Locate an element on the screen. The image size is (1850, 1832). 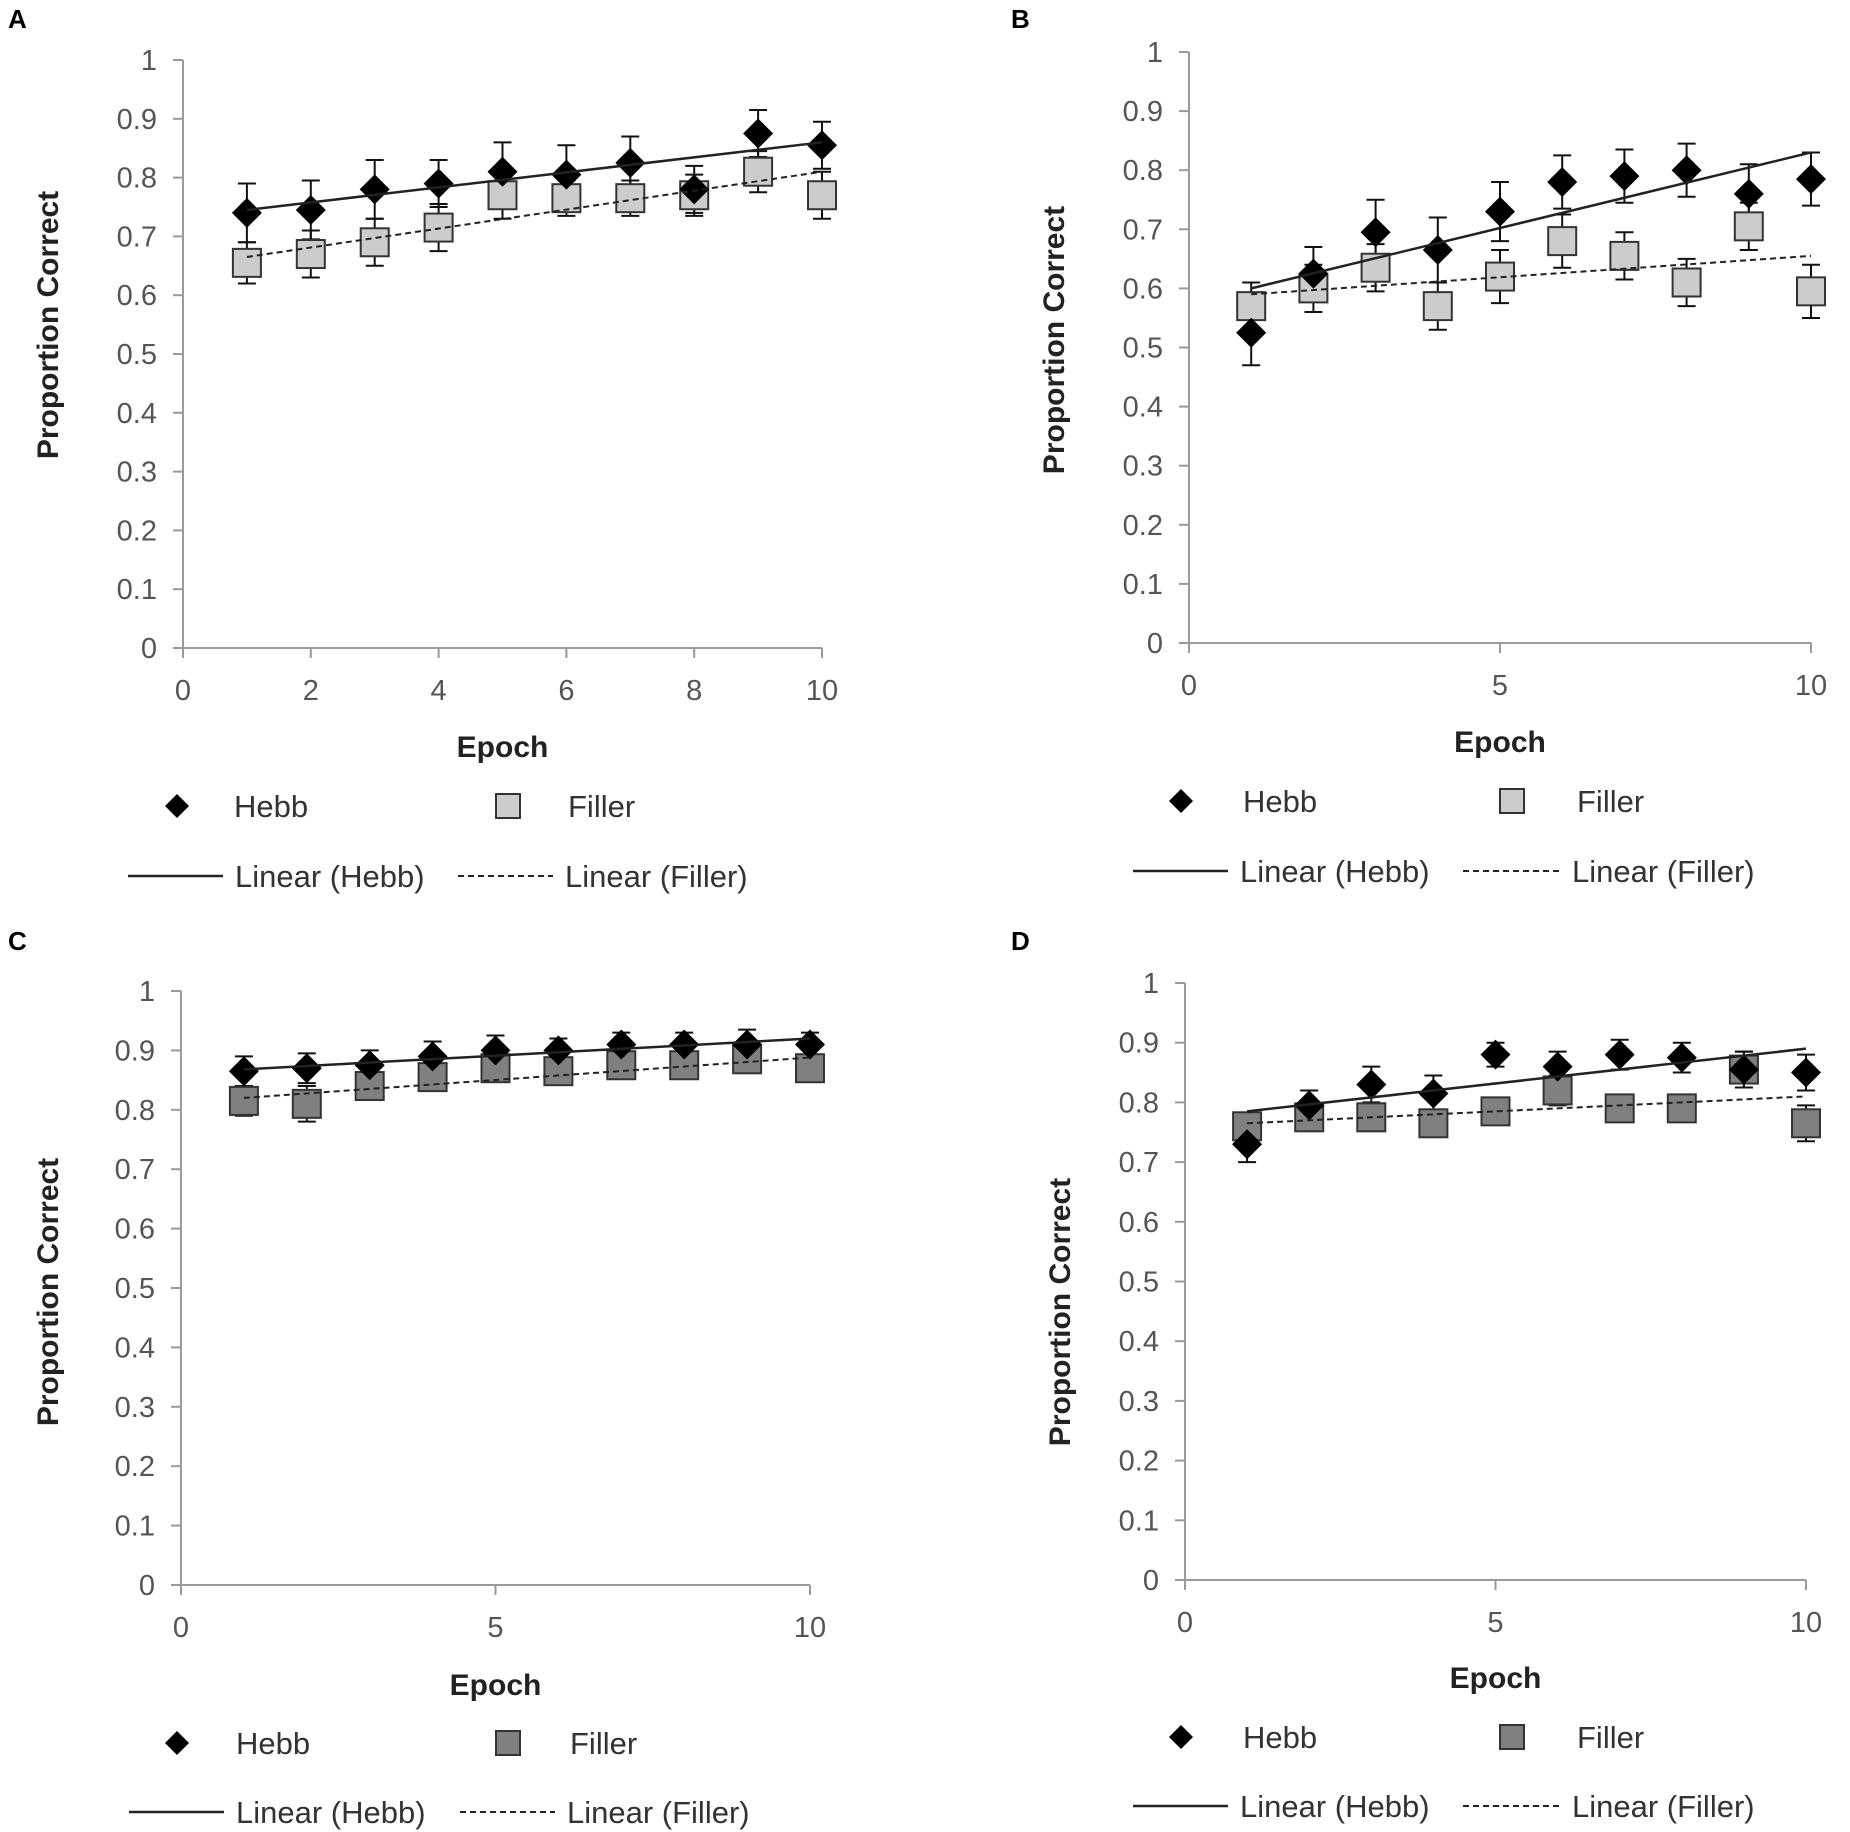
y-tick-label: 0.1 is located at coordinates (1139, 1521).